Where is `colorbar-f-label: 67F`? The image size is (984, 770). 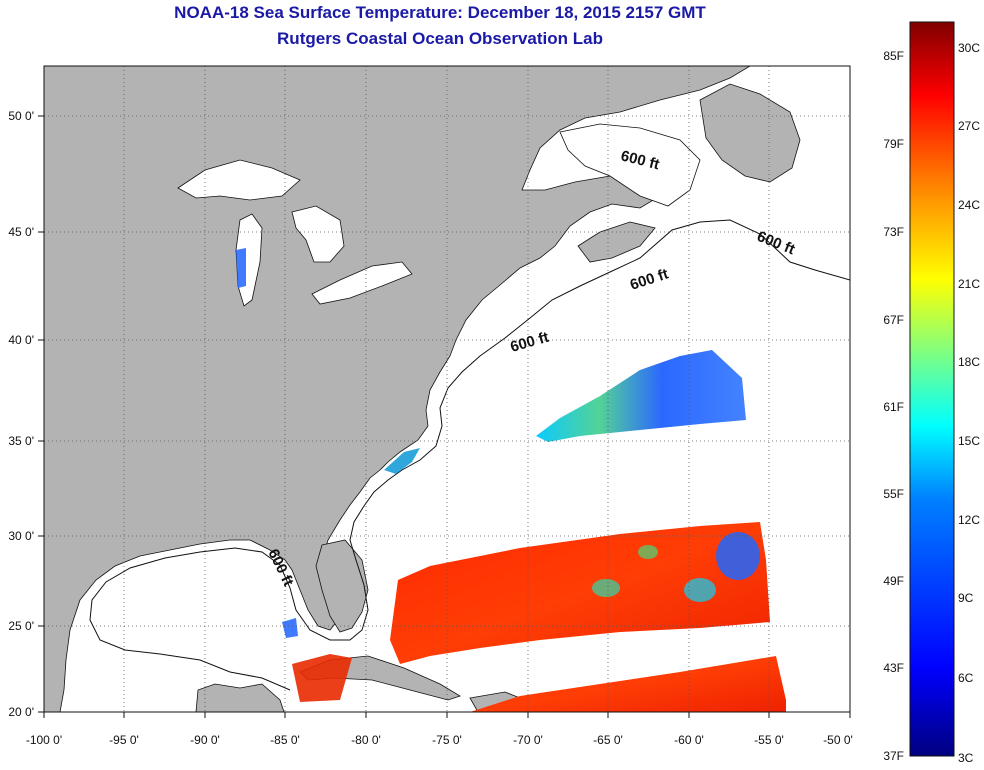 colorbar-f-label: 67F is located at coordinates (893, 320).